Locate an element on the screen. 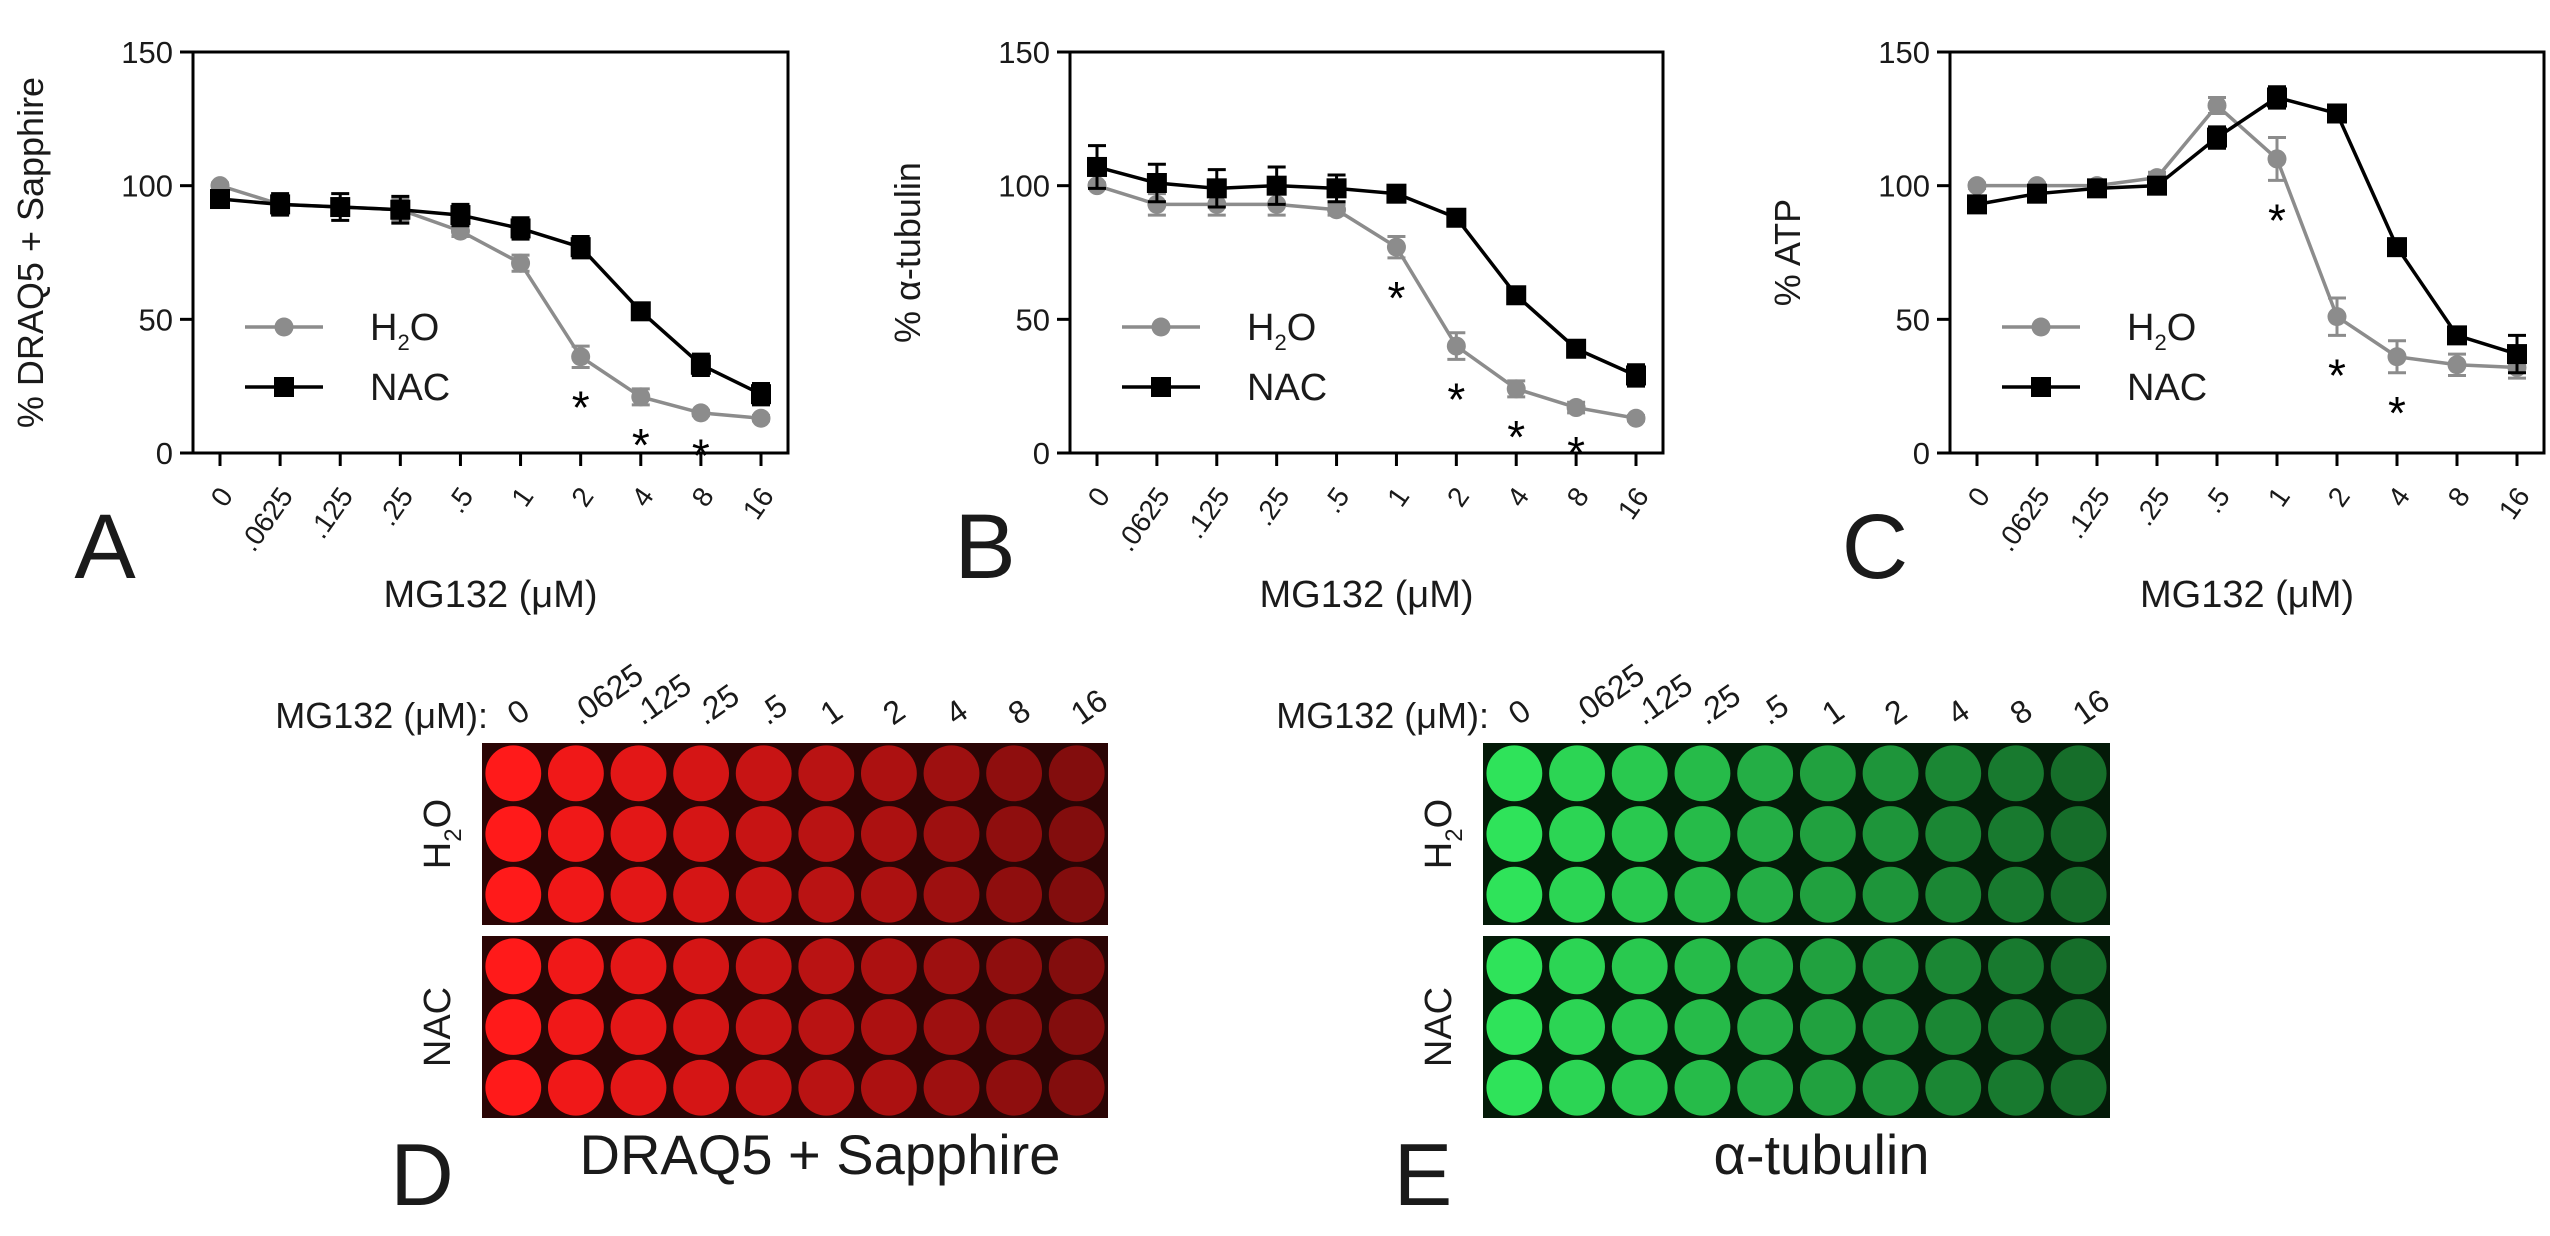 This screenshot has width=2550, height=1236. x-tick-label: 2 is located at coordinates (1458, 497).